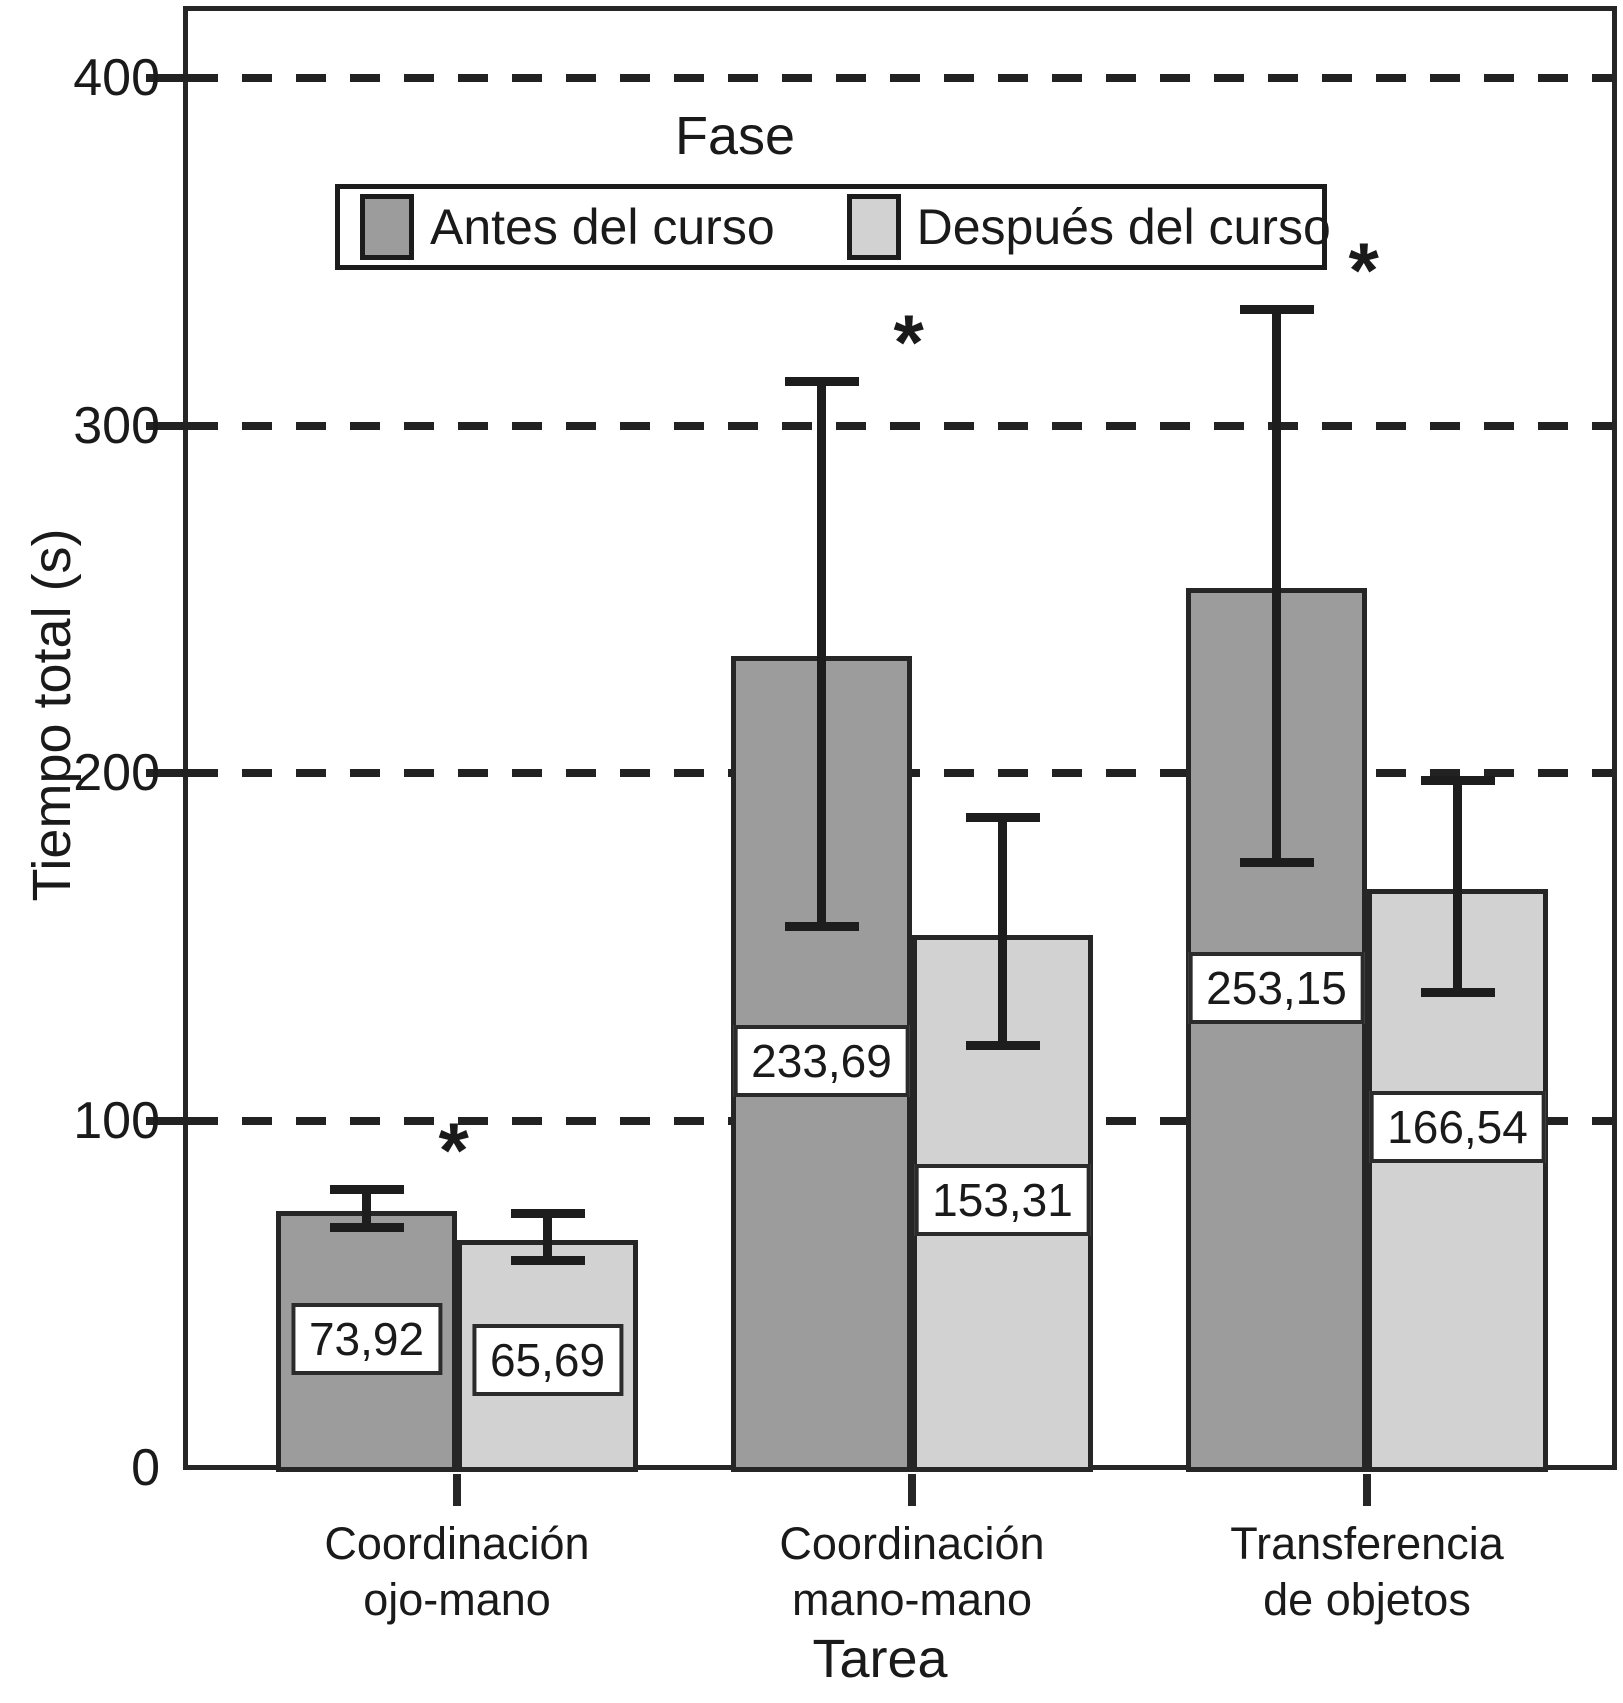  What do you see at coordinates (116, 78) in the screenshot?
I see `y-tick-label-400: 400` at bounding box center [116, 78].